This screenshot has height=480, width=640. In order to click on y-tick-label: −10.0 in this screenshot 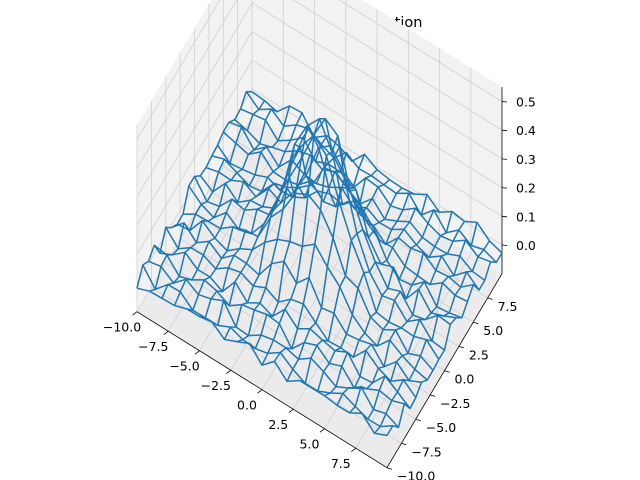, I will do `click(416, 474)`.